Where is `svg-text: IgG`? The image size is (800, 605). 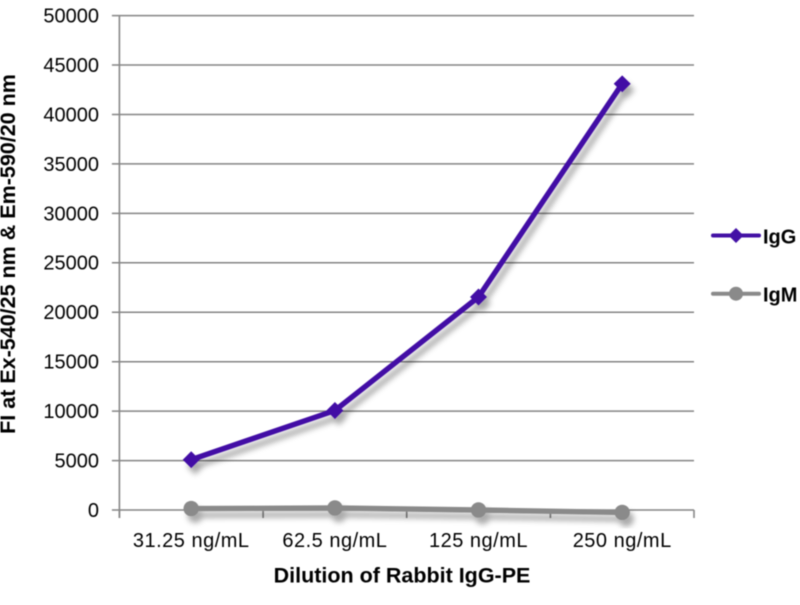
svg-text: IgG is located at coordinates (779, 238).